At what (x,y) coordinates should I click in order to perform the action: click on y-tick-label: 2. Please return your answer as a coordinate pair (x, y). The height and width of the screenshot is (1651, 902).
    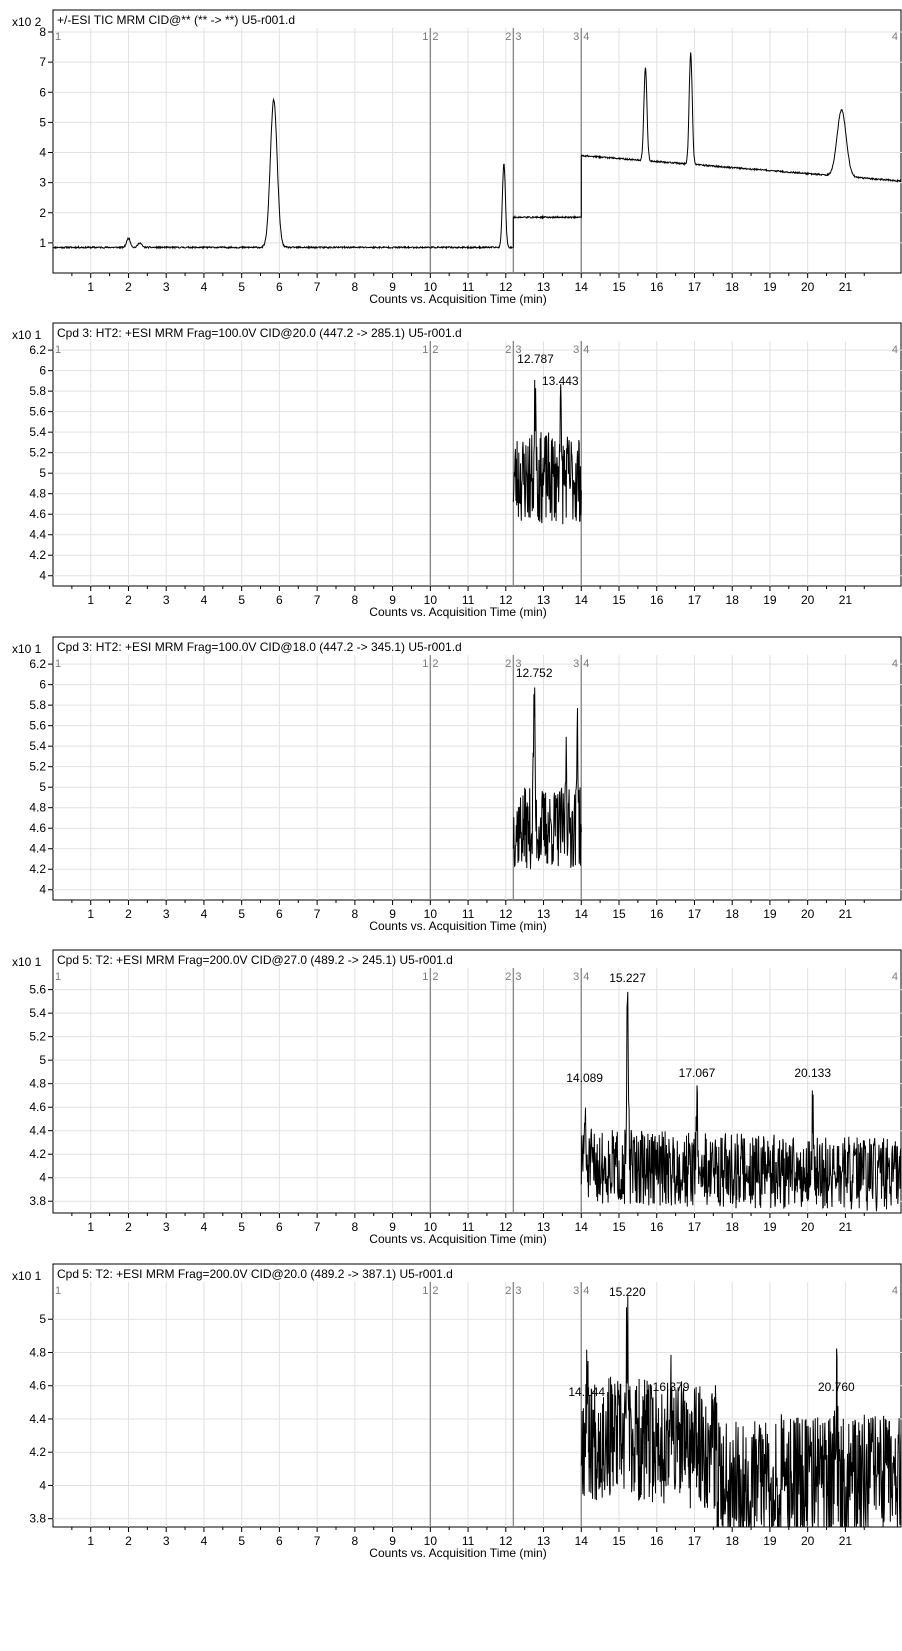
    Looking at the image, I should click on (42, 213).